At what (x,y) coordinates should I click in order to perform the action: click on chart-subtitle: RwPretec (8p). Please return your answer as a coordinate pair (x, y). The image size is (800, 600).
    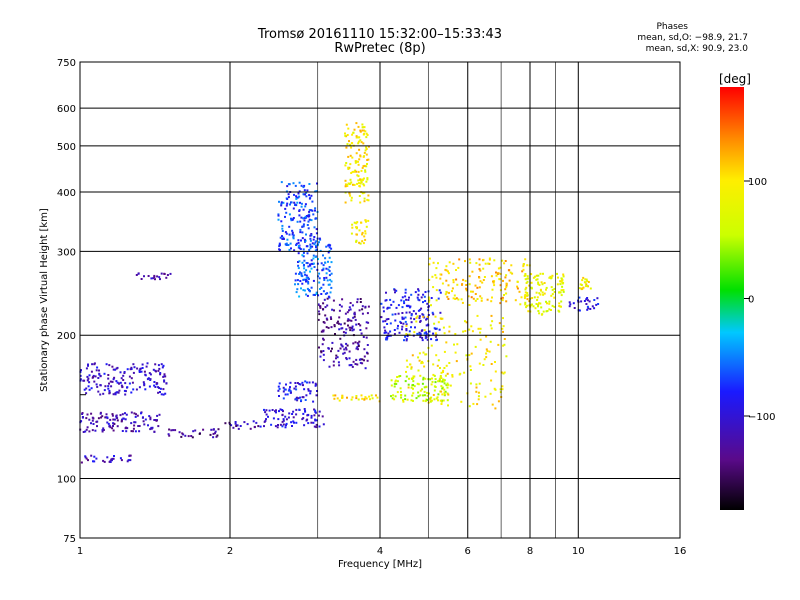
    Looking at the image, I should click on (380, 48).